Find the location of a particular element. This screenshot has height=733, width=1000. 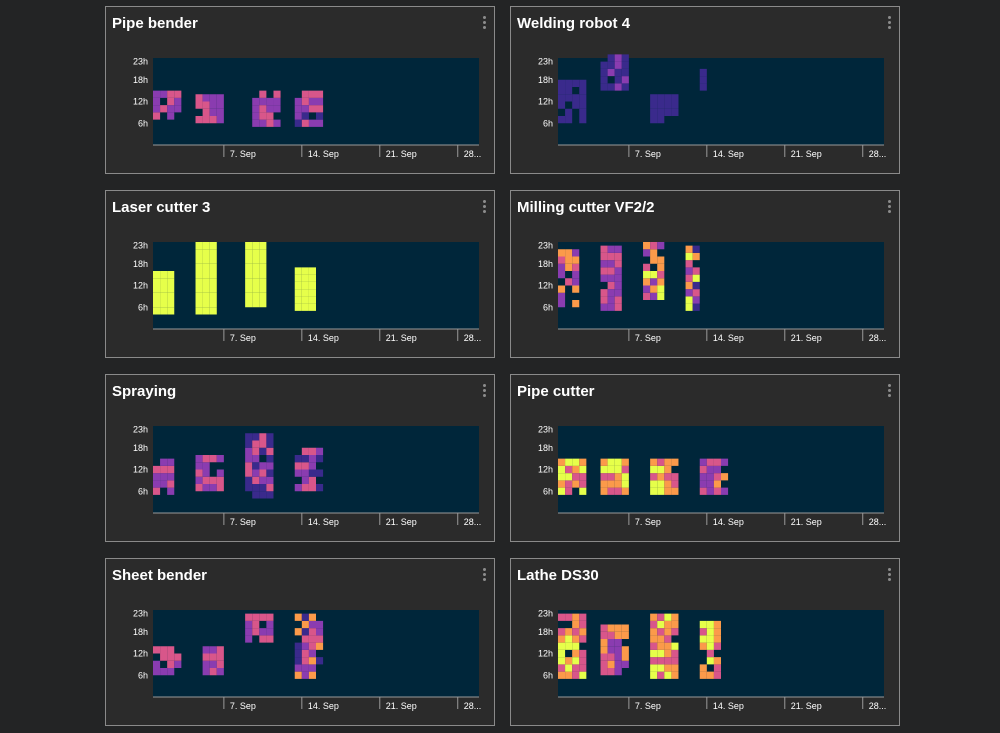

y-tick-label: 18h is located at coordinates (545, 264).